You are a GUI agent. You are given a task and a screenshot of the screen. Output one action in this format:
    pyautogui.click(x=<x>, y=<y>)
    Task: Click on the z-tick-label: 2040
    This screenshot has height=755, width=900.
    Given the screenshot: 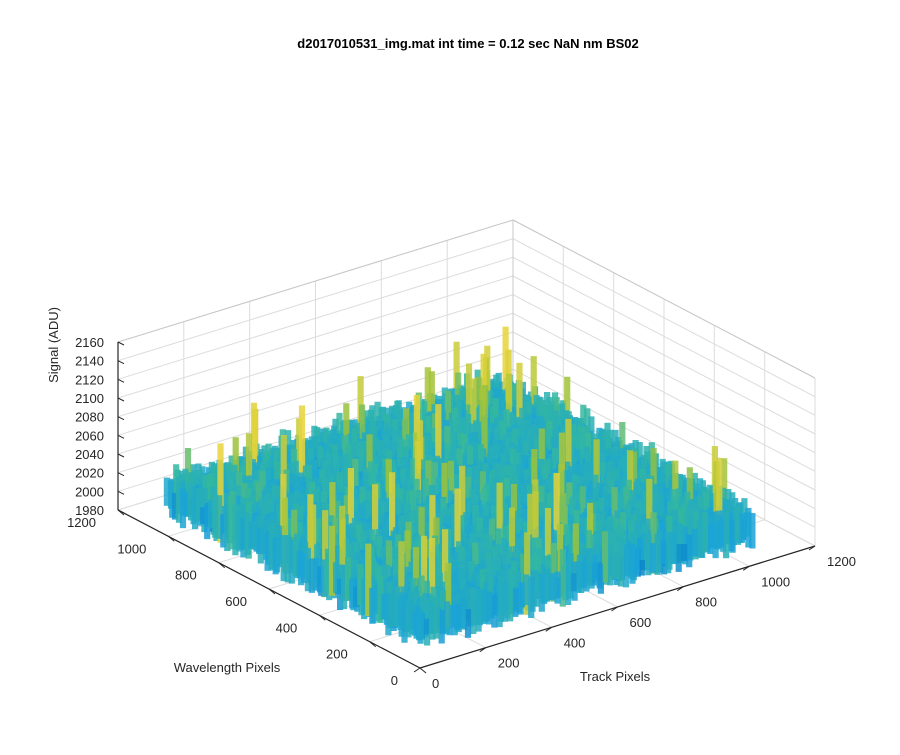 What is the action you would take?
    pyautogui.click(x=89, y=454)
    